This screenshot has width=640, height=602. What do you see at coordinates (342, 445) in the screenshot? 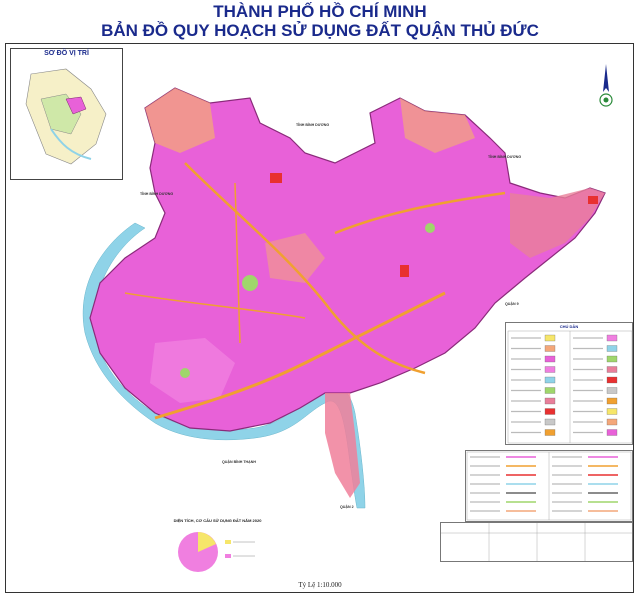
I see `zone-peninsula` at bounding box center [342, 445].